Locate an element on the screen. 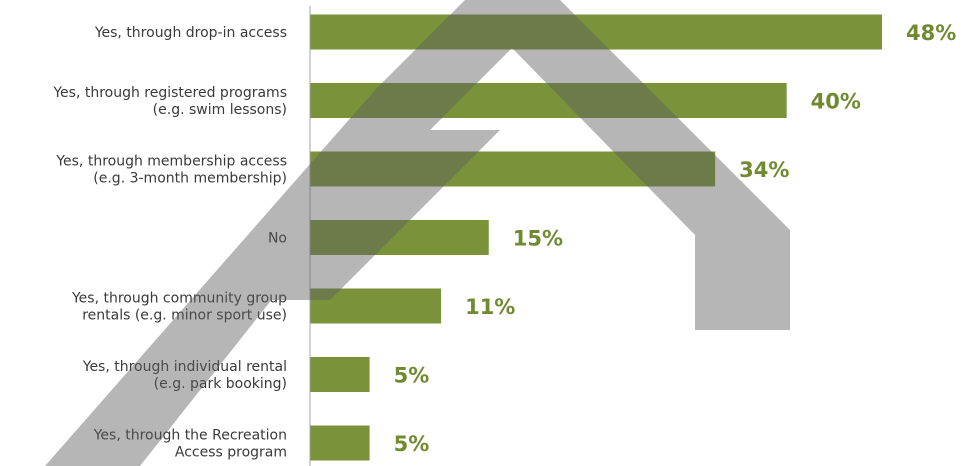 The width and height of the screenshot is (974, 466). value-label-4: 11% is located at coordinates (490, 307).